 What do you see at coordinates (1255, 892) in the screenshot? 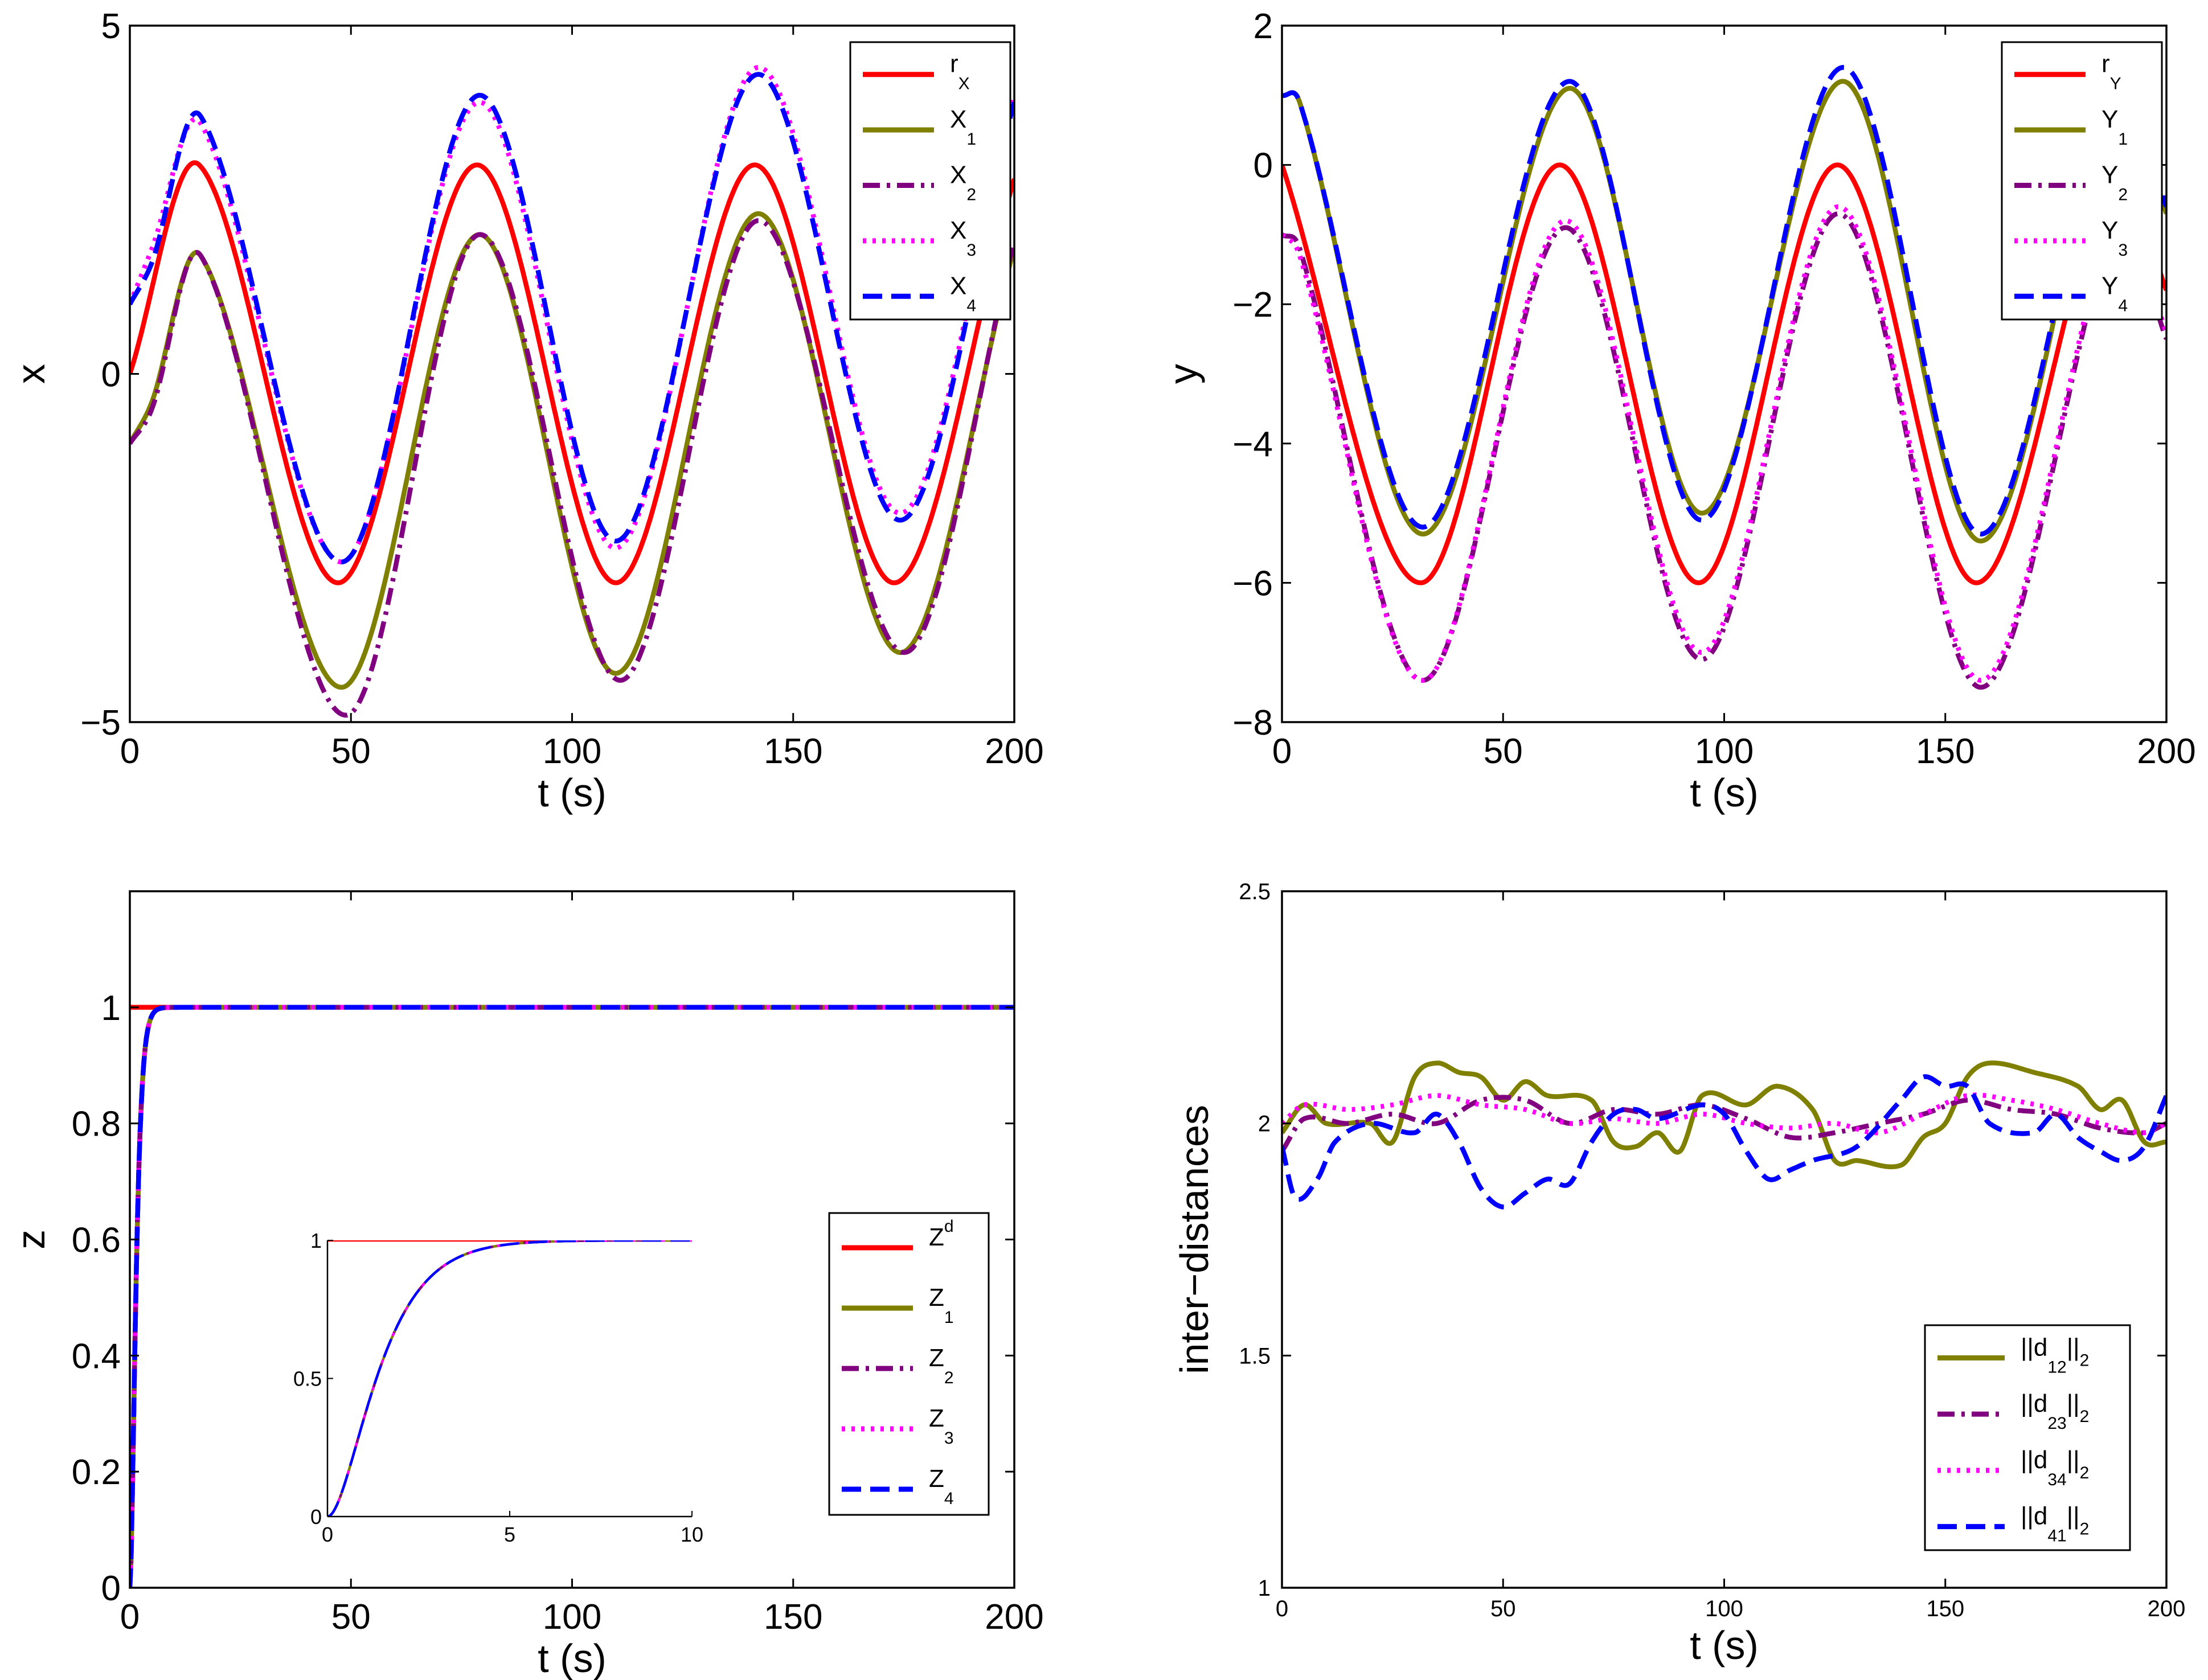
I see `y-tick-label: 2.5` at bounding box center [1255, 892].